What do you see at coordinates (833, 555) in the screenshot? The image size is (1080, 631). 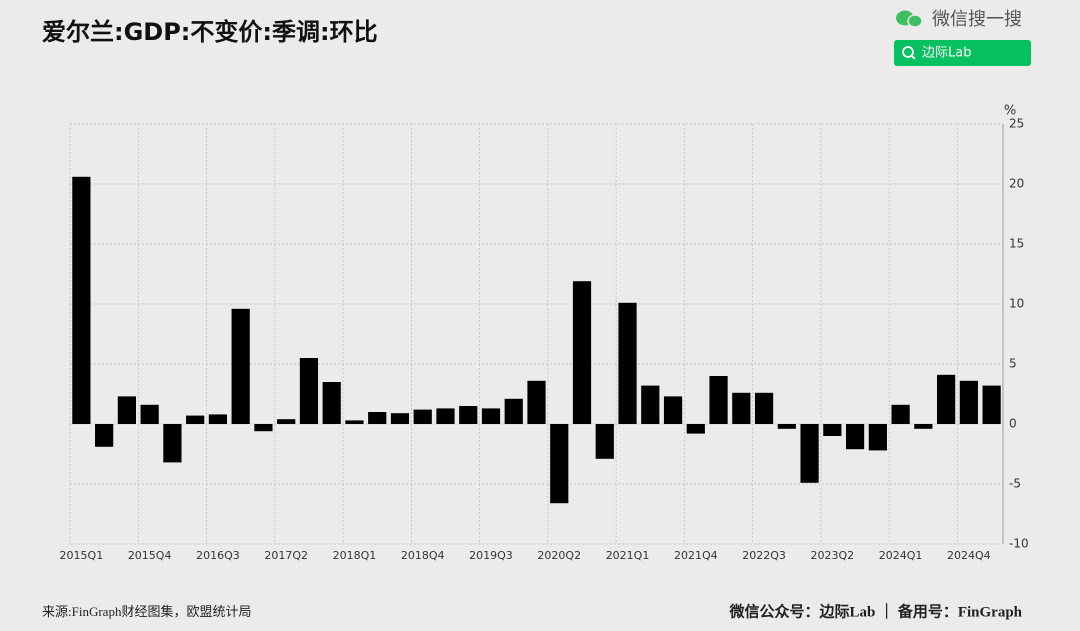 I see `x-tick-label: 2023Q2` at bounding box center [833, 555].